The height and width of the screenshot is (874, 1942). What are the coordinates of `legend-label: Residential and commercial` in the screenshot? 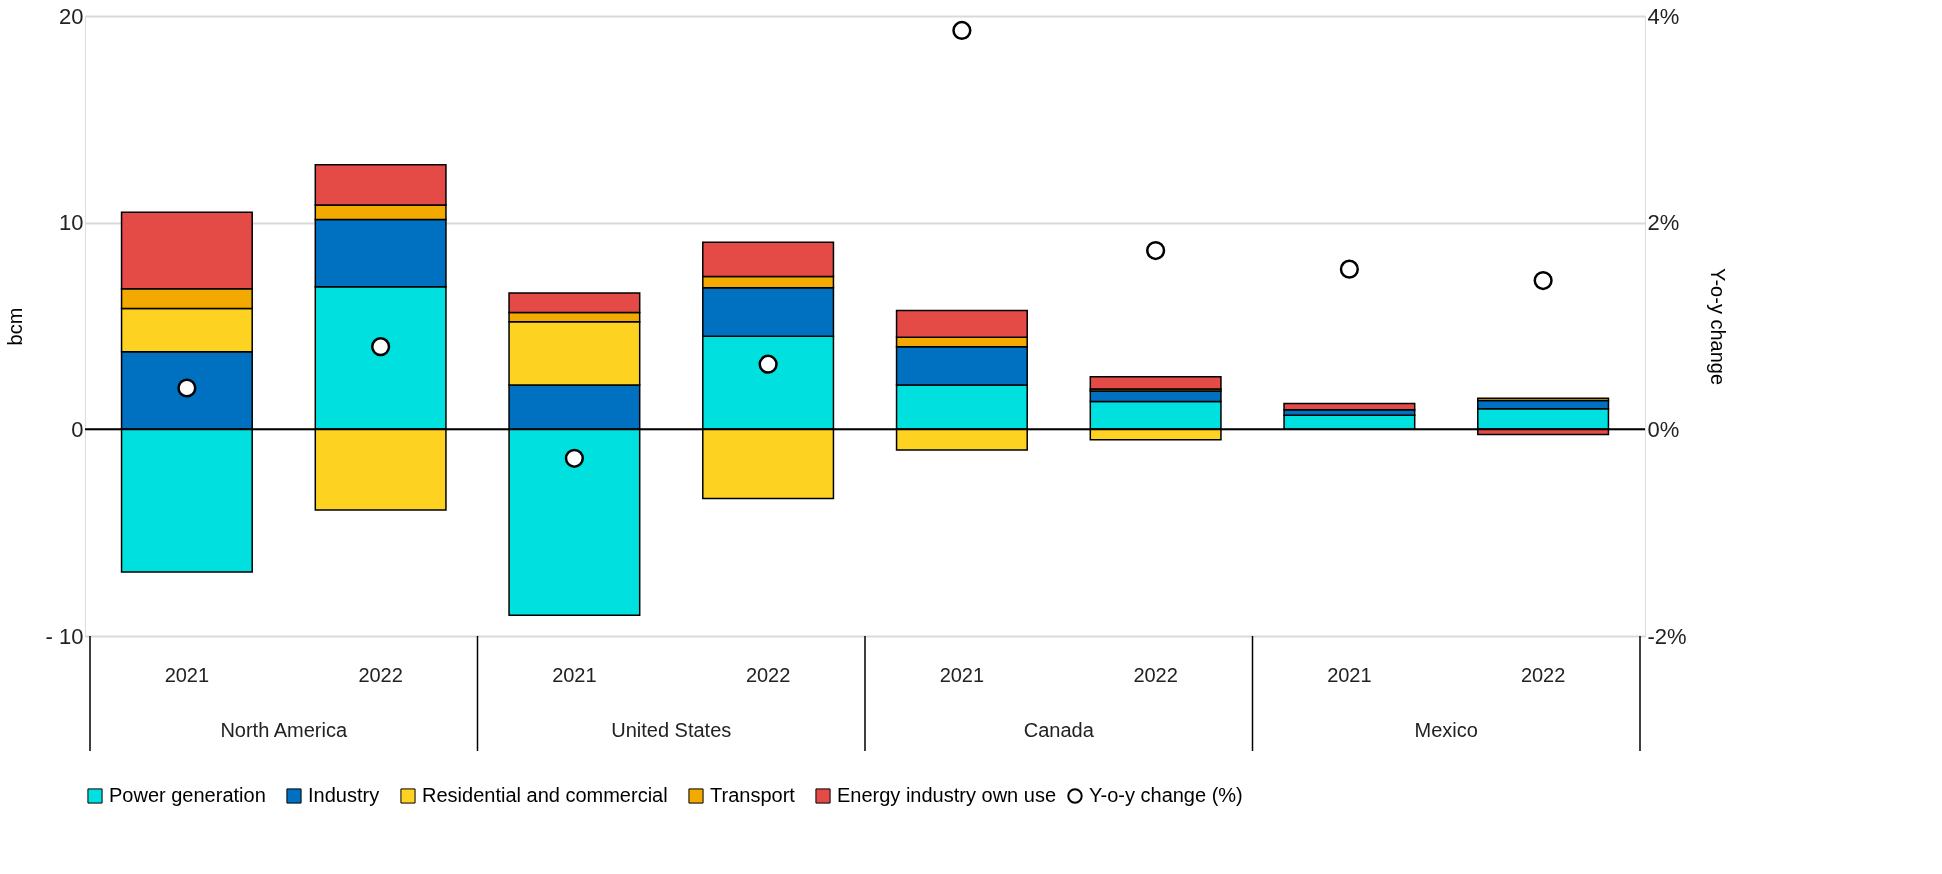 It's located at (545, 795).